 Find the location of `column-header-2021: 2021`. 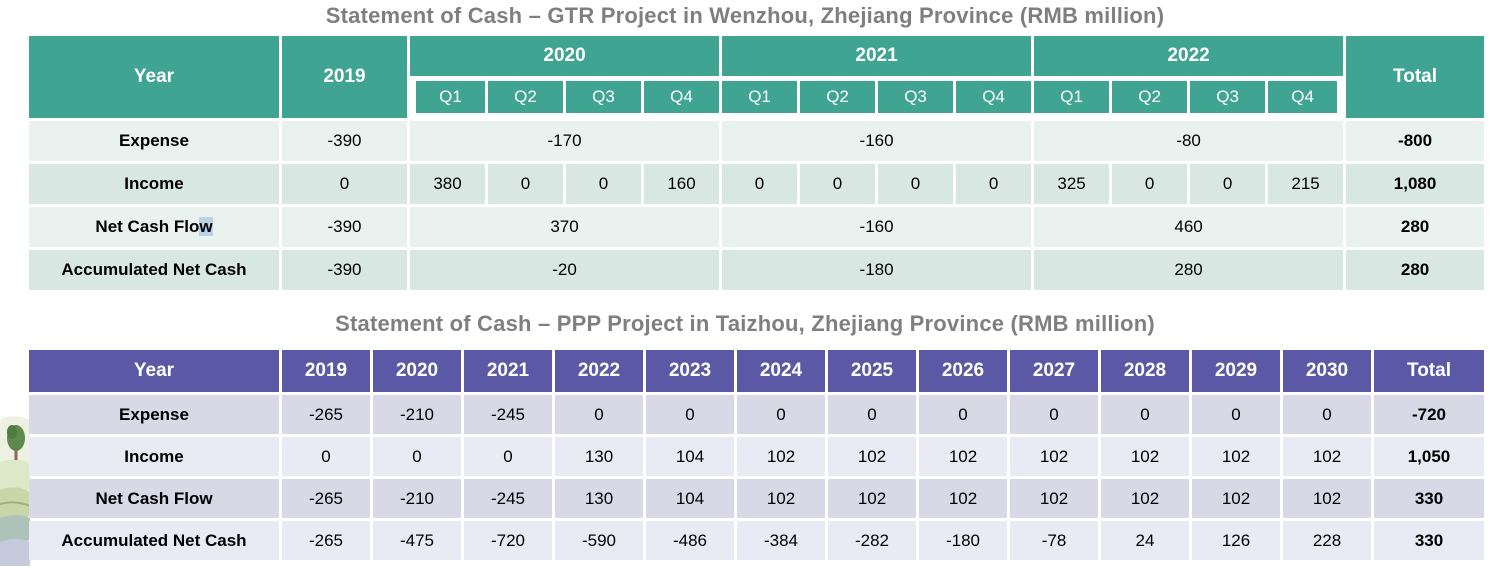

column-header-2021: 2021 is located at coordinates (508, 371).